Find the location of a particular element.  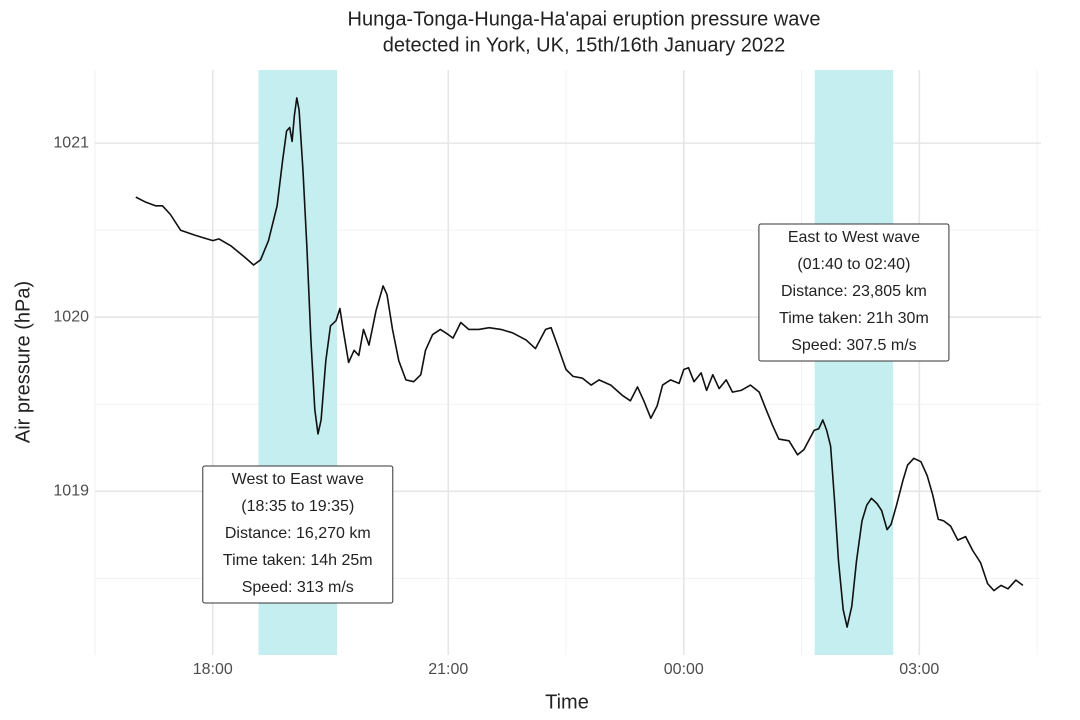

annotation-text: Speed: 313 m/s is located at coordinates (298, 587).